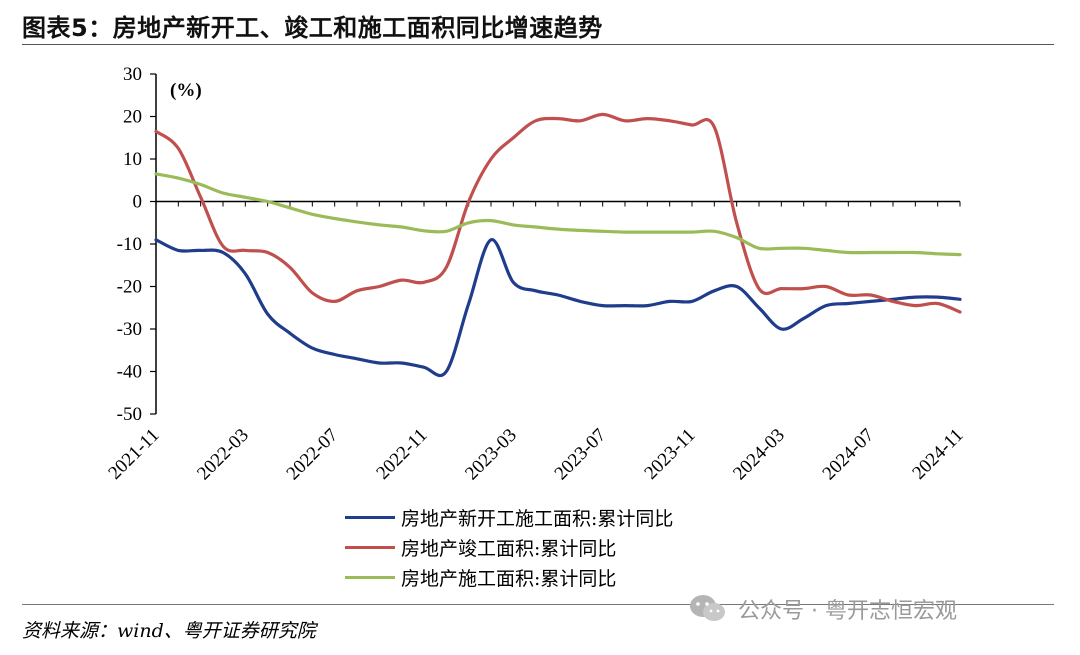 The image size is (1080, 655). I want to click on y-unit-label: (%), so click(186, 90).